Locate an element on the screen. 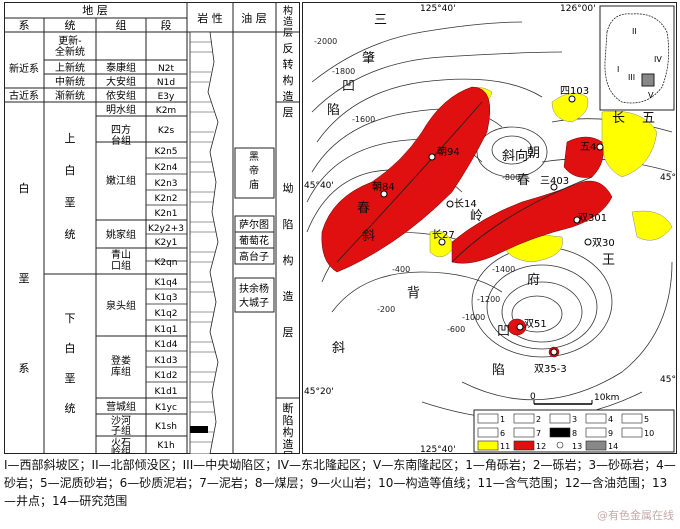 The width and height of the screenshot is (680, 529). code-k1d4: K1d4 is located at coordinates (165, 345).